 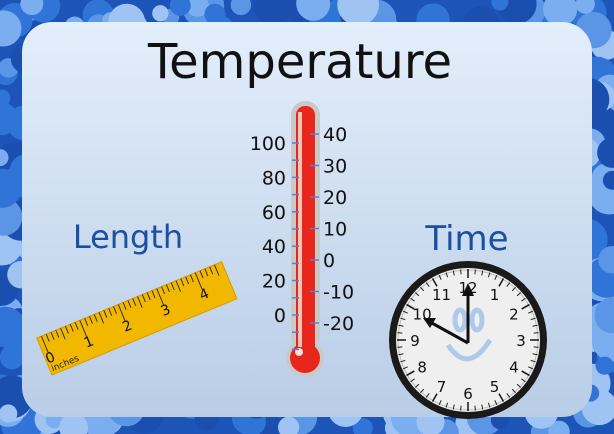 I want to click on smiley-face, so click(x=469, y=334).